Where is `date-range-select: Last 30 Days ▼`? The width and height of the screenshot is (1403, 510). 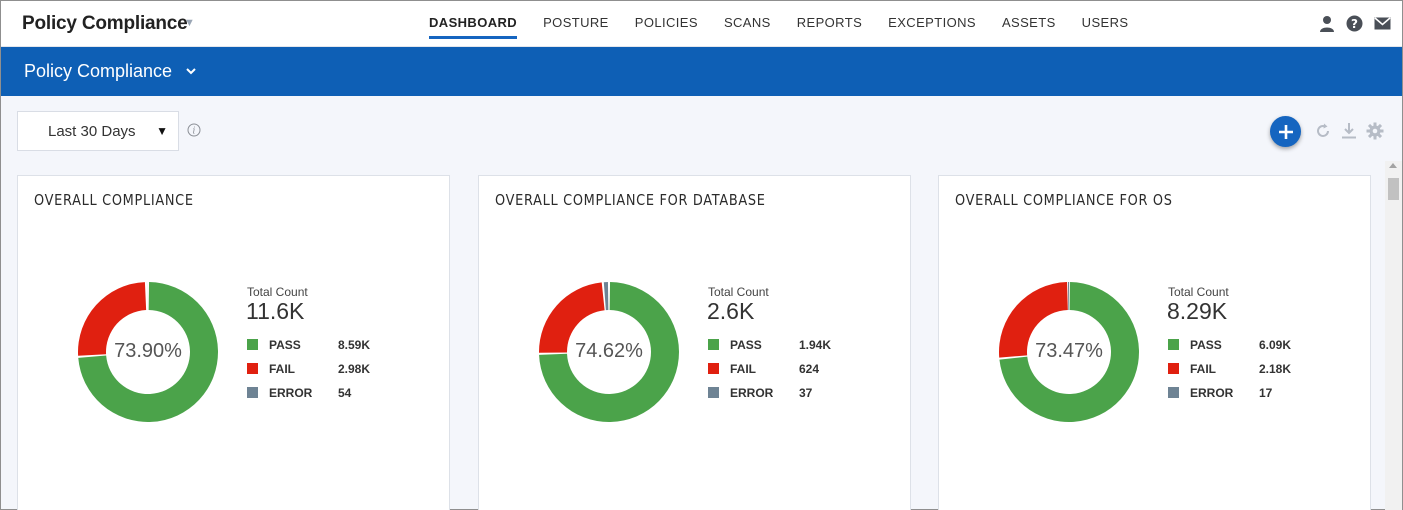
date-range-select: Last 30 Days ▼ is located at coordinates (98, 131).